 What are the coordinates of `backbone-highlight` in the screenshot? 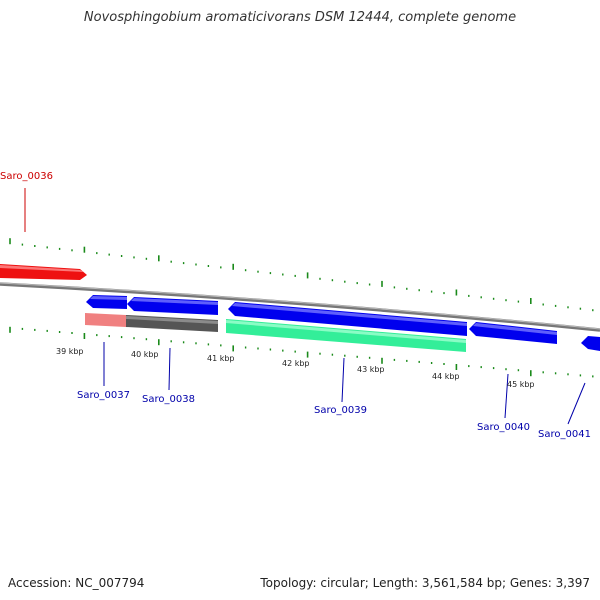 It's located at (300, 306).